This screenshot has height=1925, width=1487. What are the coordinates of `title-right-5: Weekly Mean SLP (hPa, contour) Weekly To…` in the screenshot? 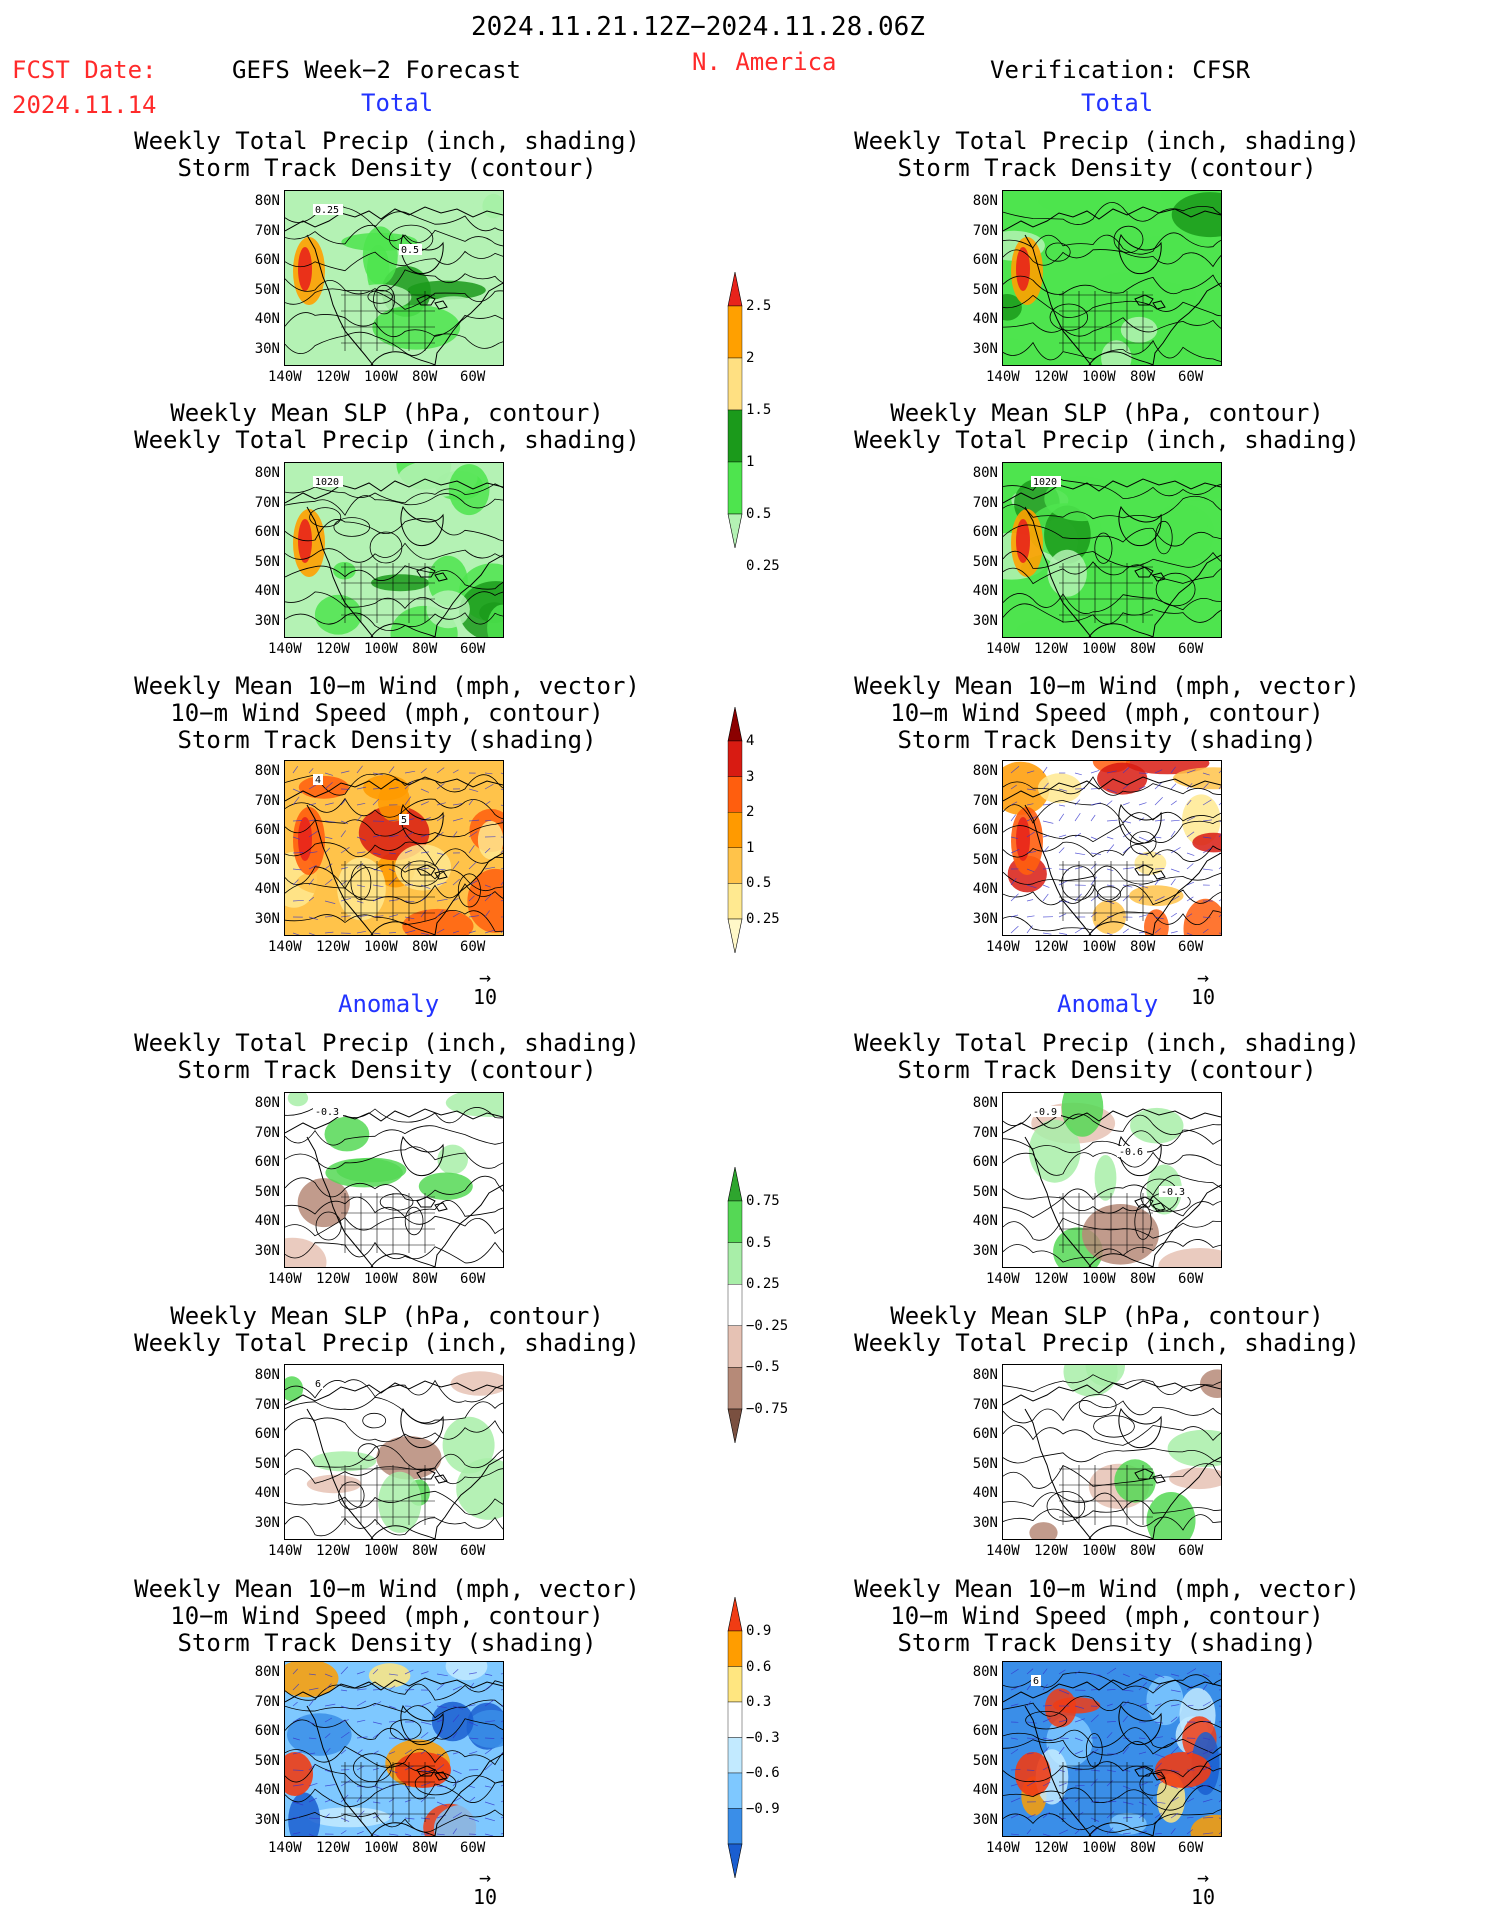 It's located at (1107, 1329).